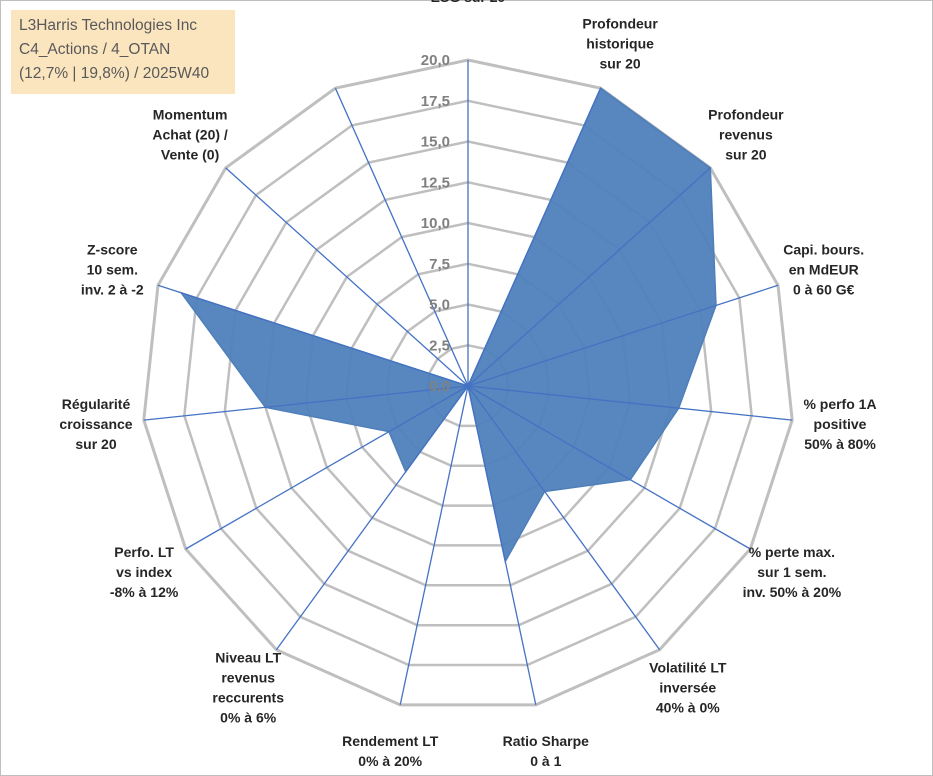  I want to click on axis-label-3: Capi. bours. en MdEUR 0 à 60 G€, so click(823, 269).